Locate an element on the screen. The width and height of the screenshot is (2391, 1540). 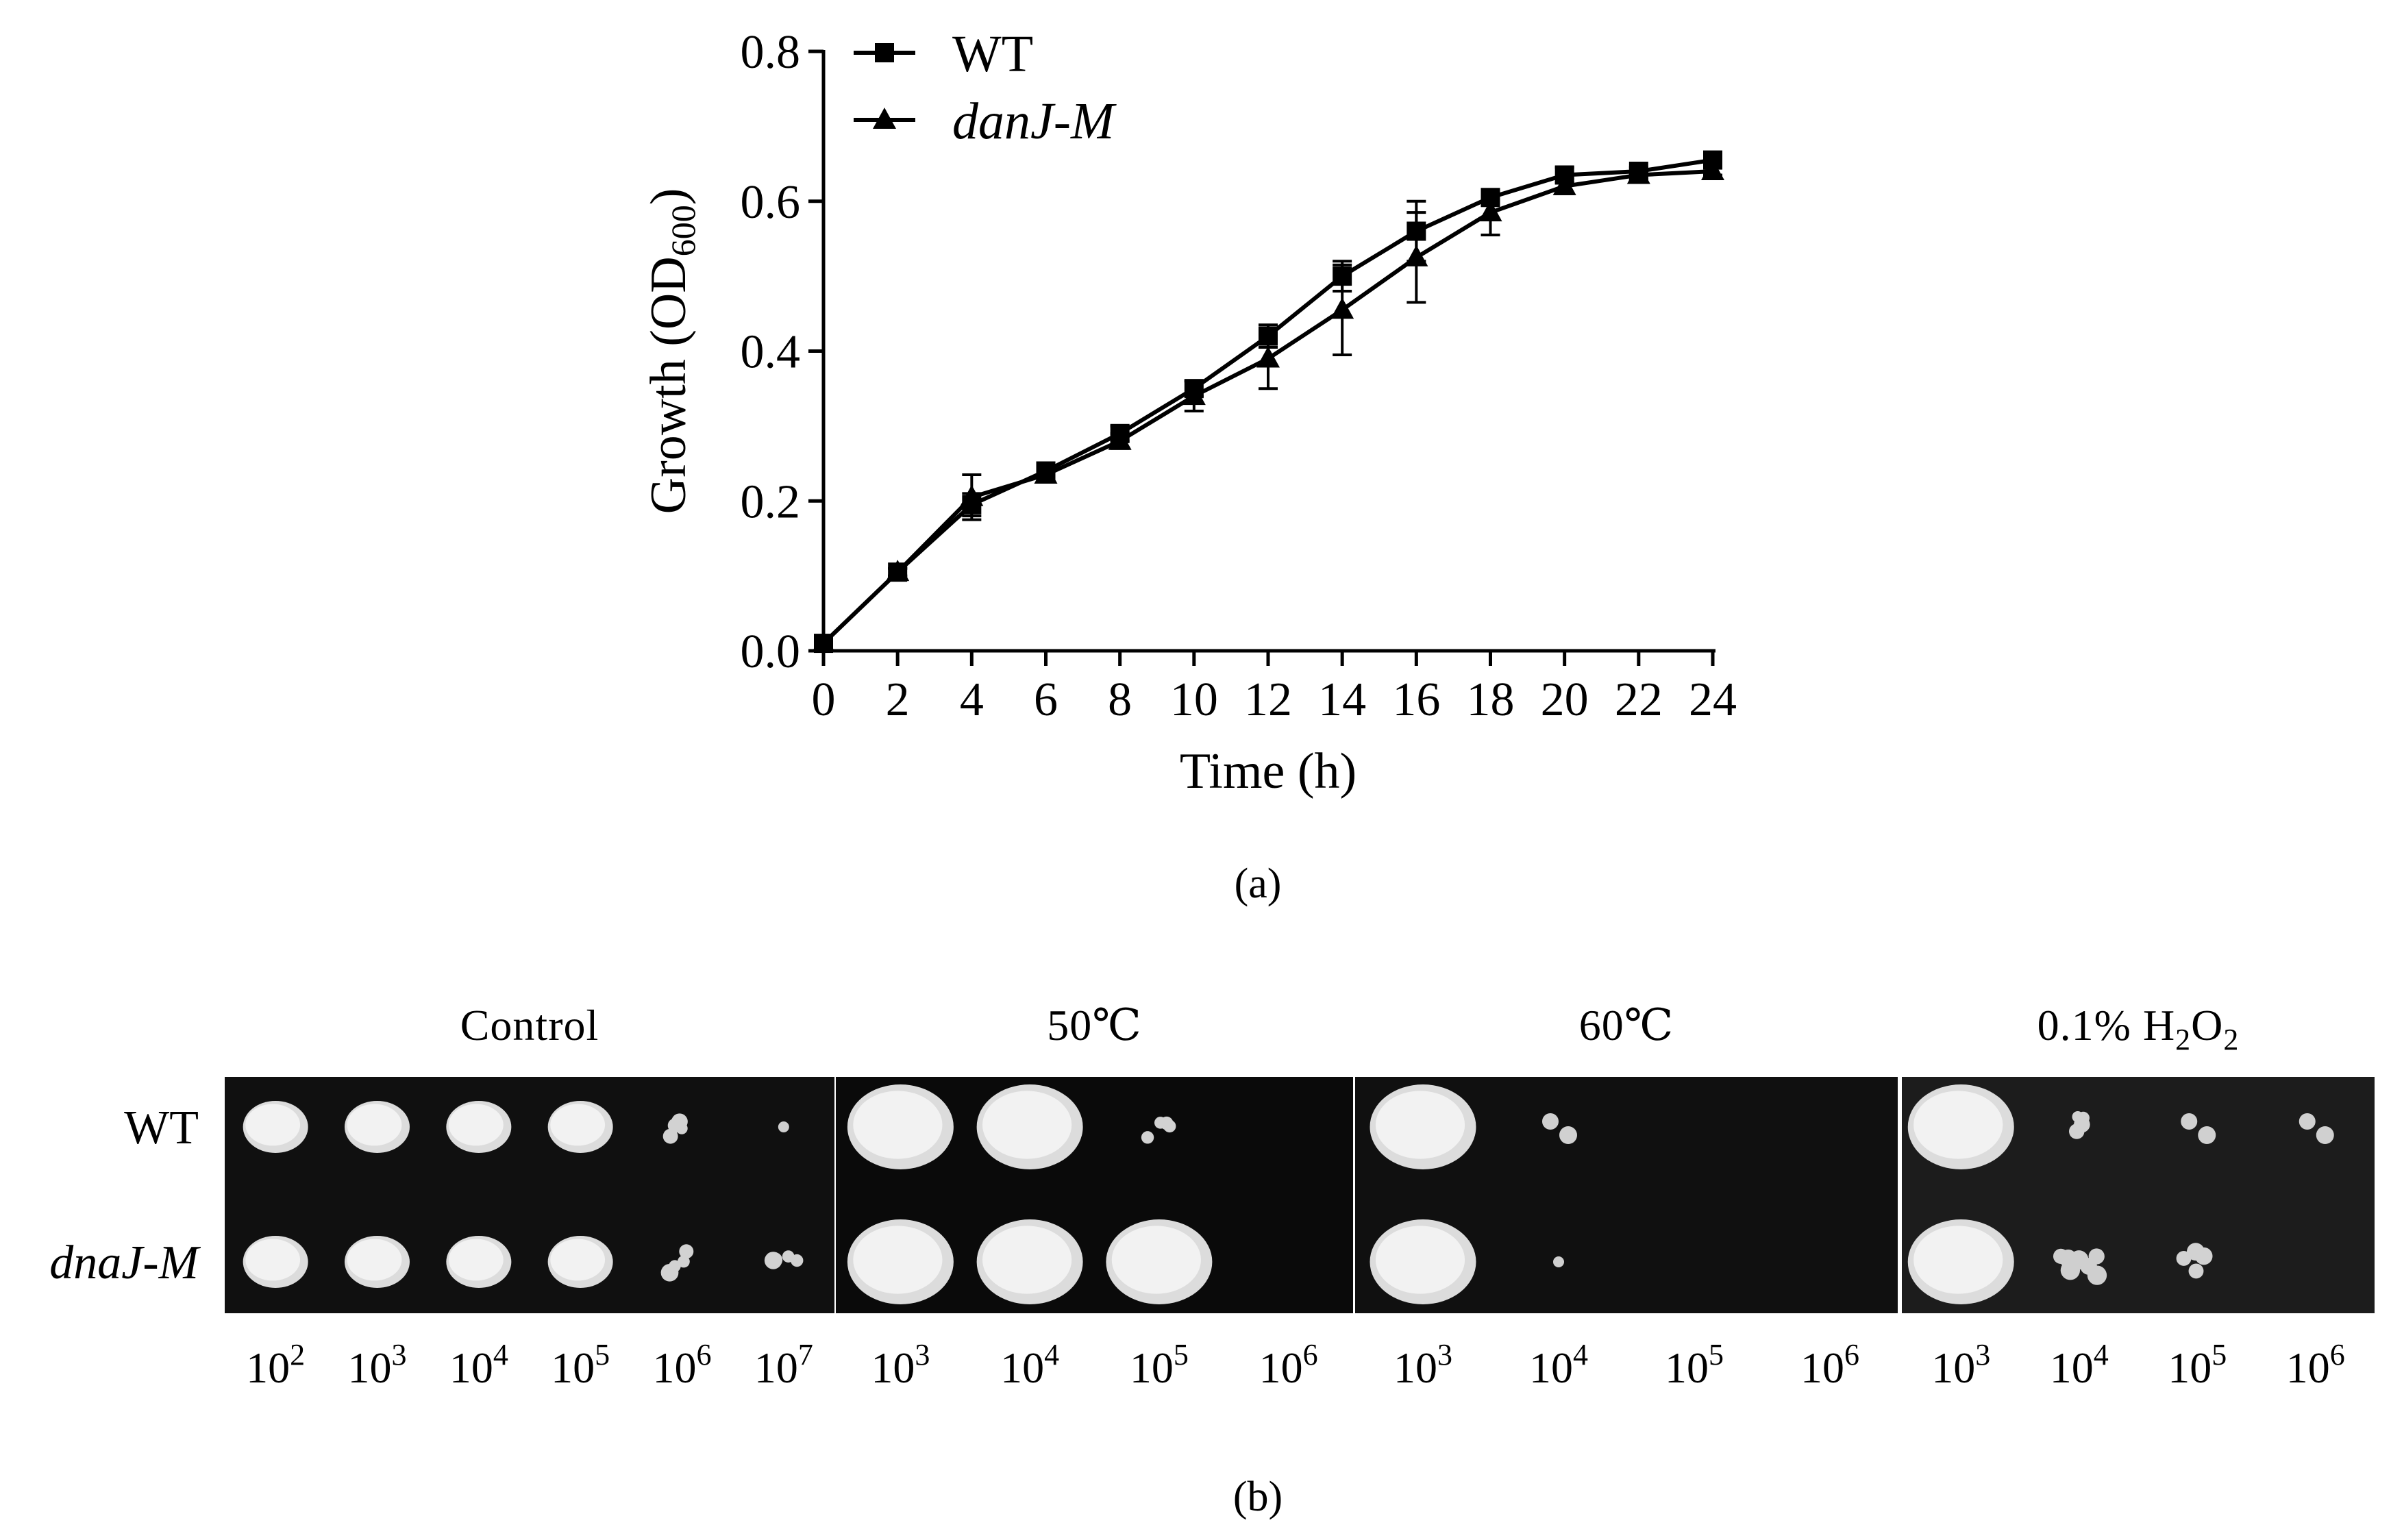
condition-label-subscript: 2 is located at coordinates (2183, 1039).